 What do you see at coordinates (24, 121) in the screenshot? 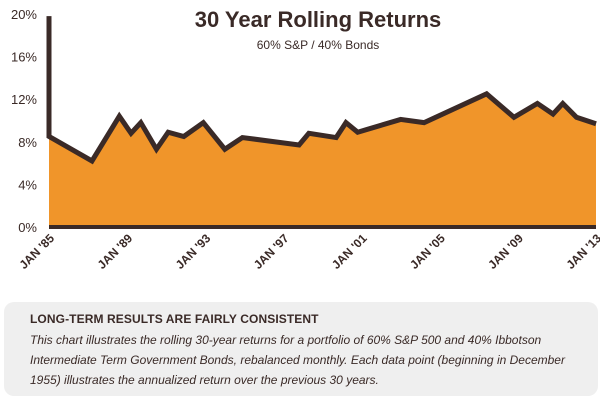
I see `y-axis-ticks: 0% 4% 8% 12% 16% 20%` at bounding box center [24, 121].